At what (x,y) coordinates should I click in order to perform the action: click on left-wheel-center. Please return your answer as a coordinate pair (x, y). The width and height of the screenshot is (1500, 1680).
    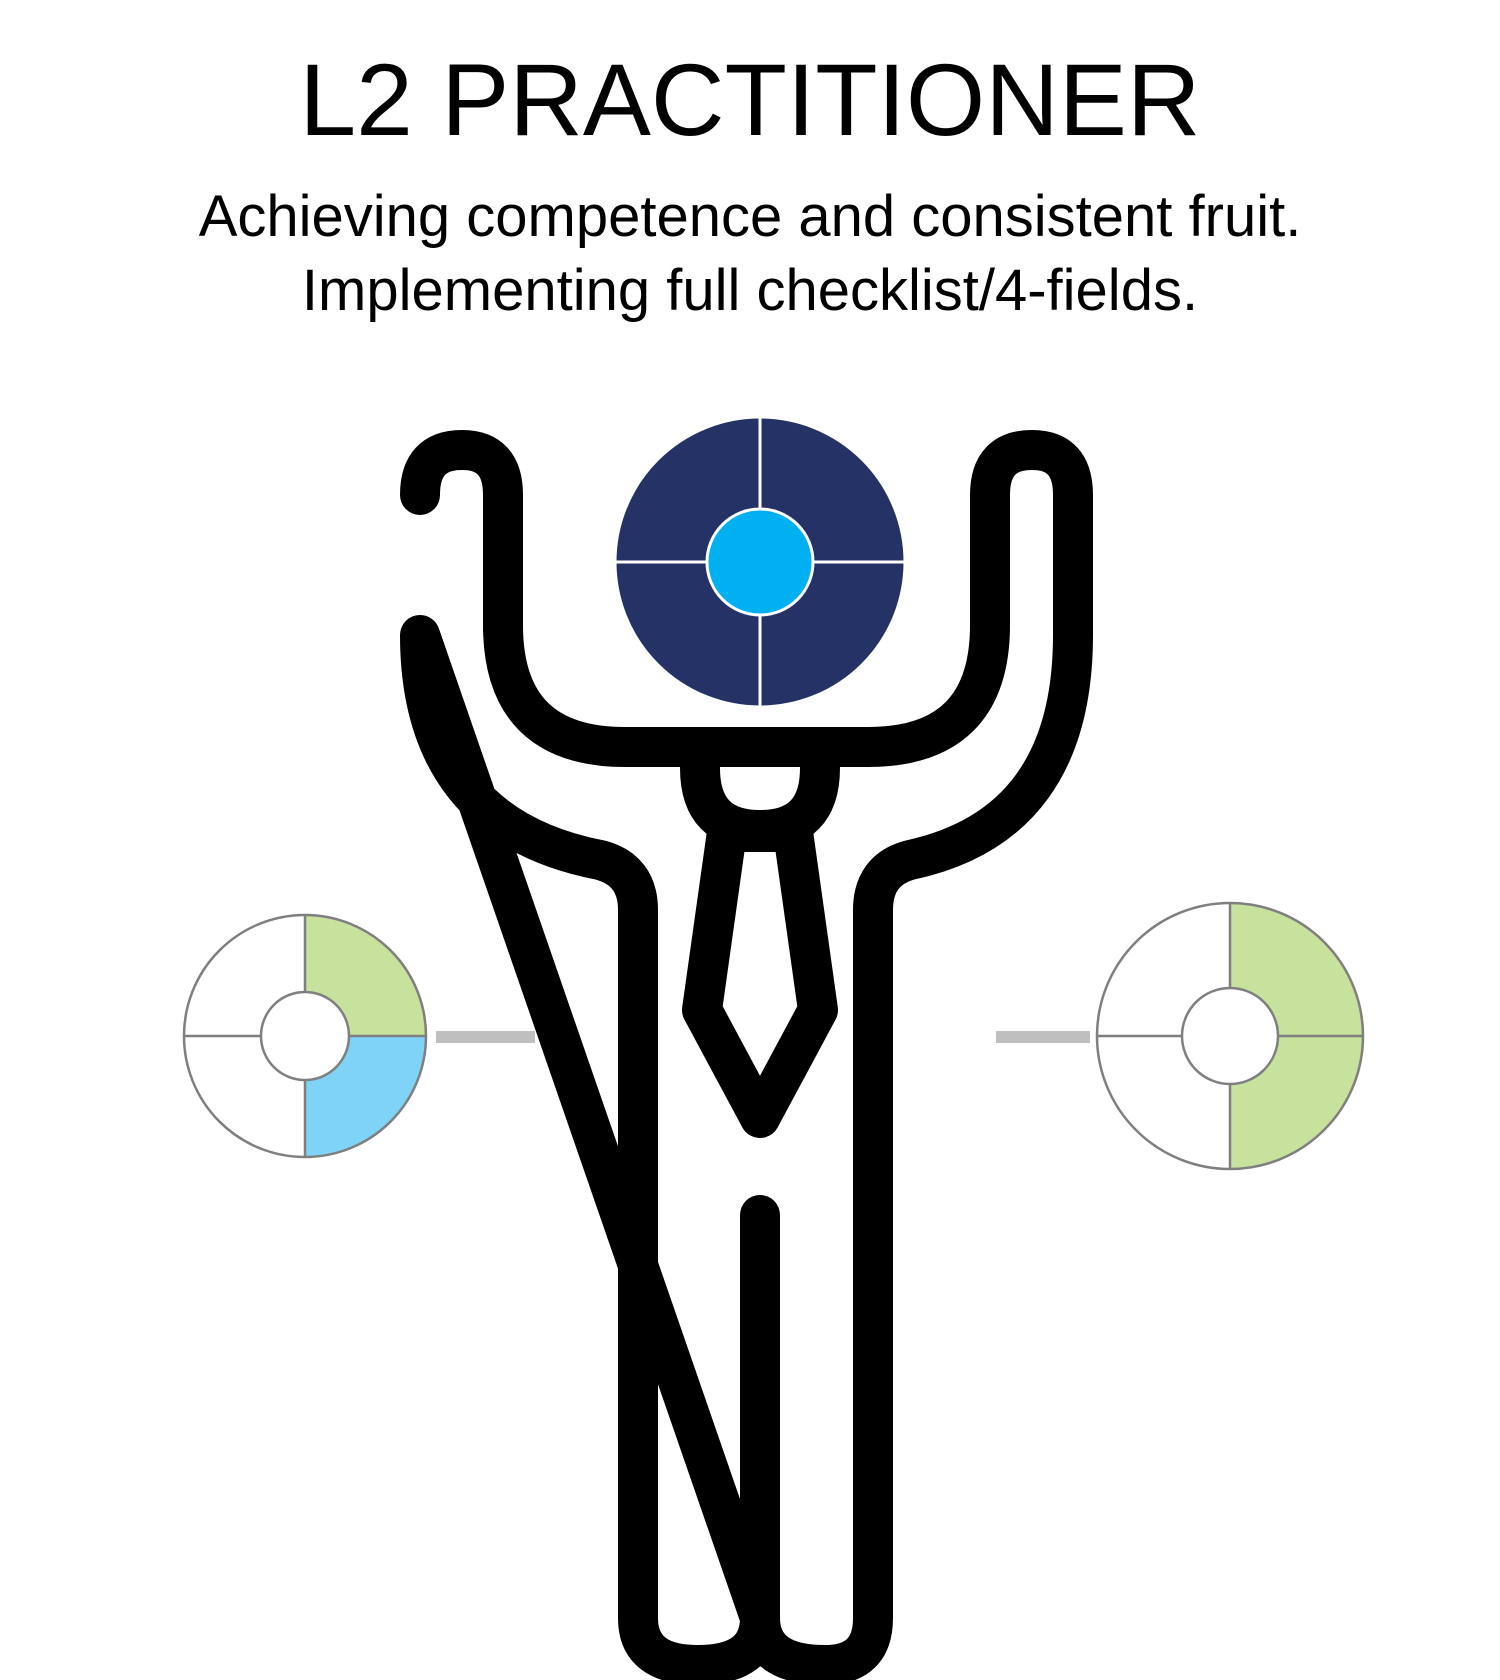
    Looking at the image, I should click on (305, 1036).